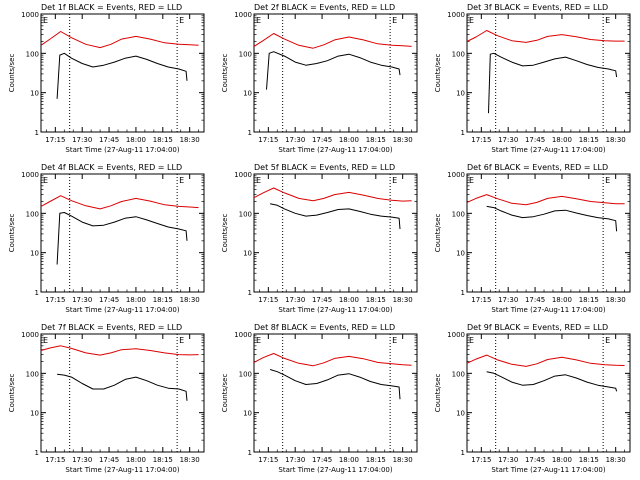 The width and height of the screenshot is (640, 480). I want to click on panel-title: Det 8f BLACK = Events, RED = LLD, so click(324, 327).